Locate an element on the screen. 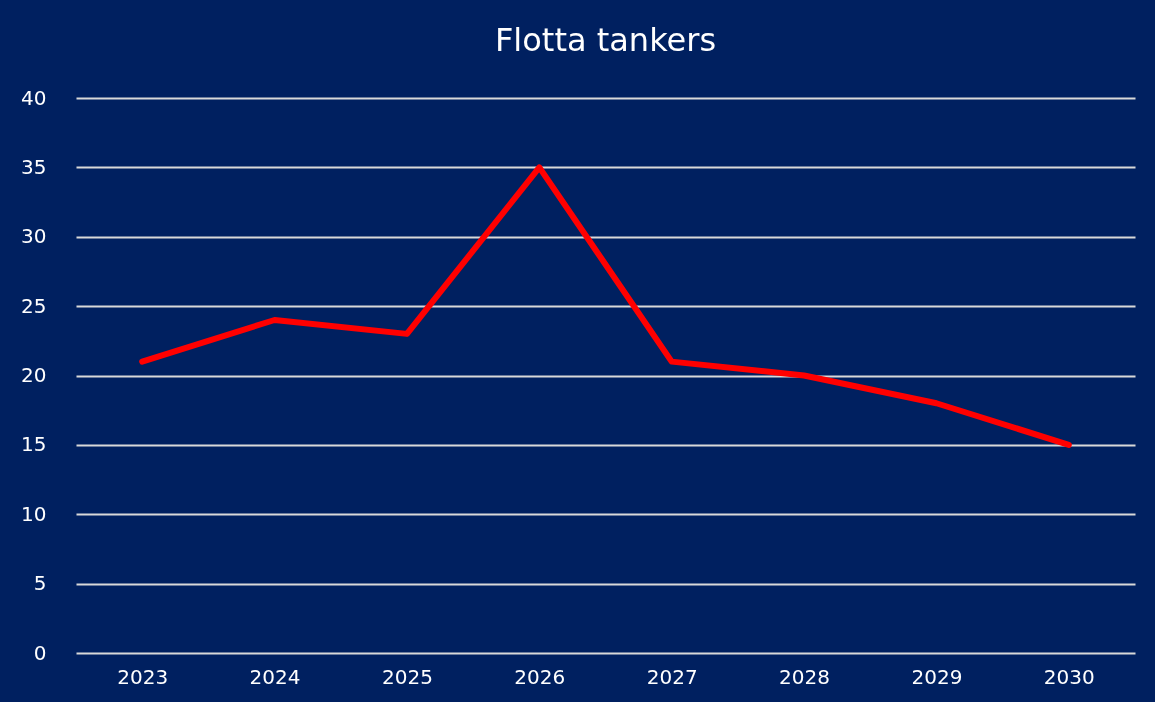 This screenshot has width=1155, height=702. y-tick-label: 30 is located at coordinates (34, 236).